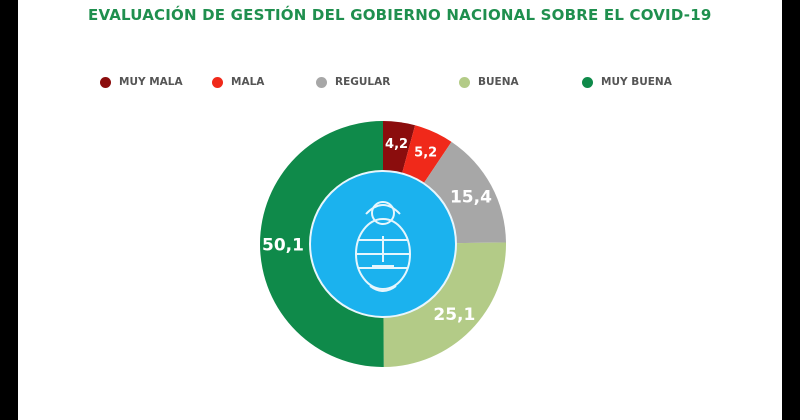 The width and height of the screenshot is (800, 420). Describe the element at coordinates (471, 197) in the screenshot. I see `data-label: 15,4` at that location.